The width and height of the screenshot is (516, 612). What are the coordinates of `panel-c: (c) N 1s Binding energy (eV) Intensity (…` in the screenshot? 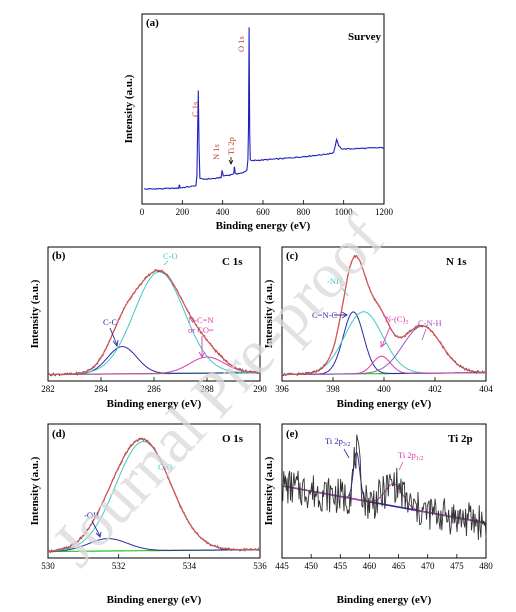 It's located at (378, 328).